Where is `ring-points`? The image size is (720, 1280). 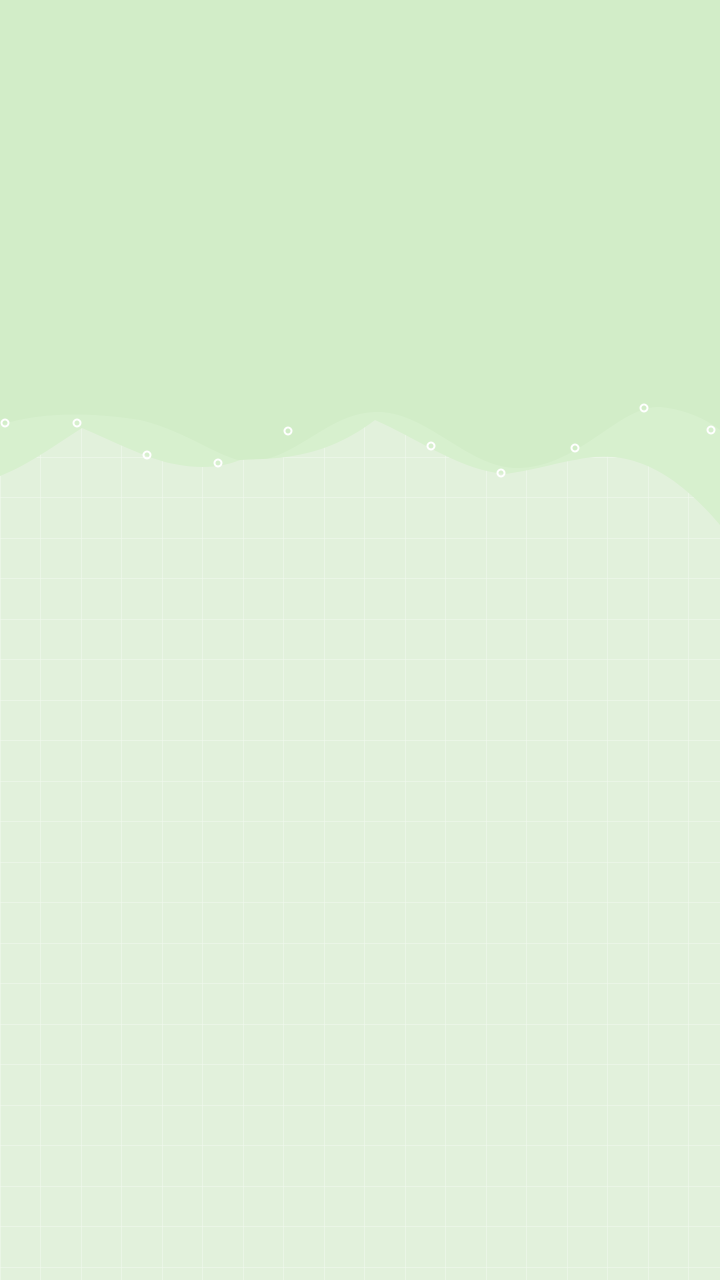 ring-points is located at coordinates (358, 440).